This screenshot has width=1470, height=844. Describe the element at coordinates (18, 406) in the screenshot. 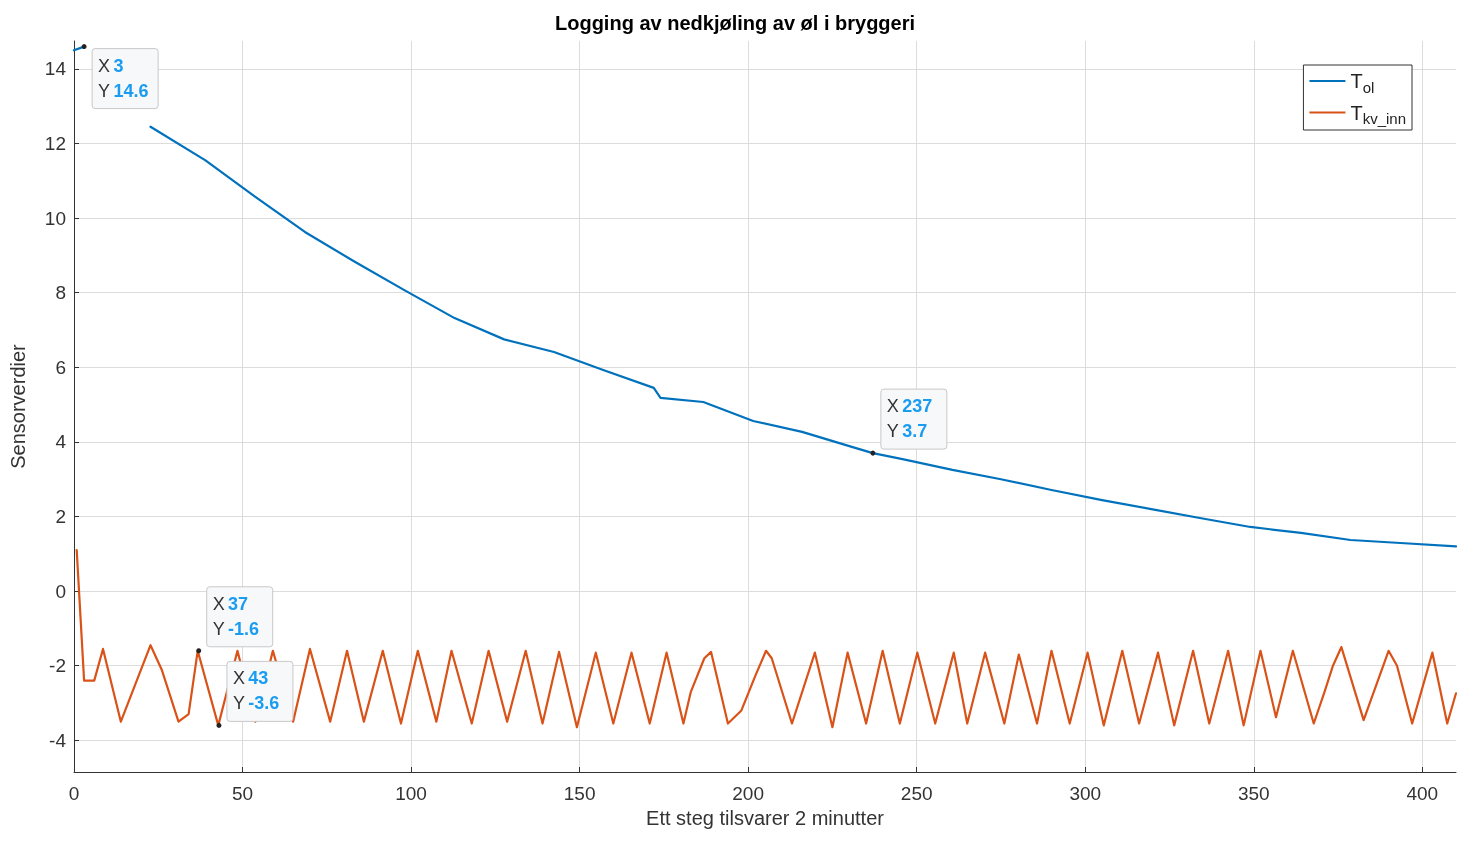

I see `y-axis-title: Sensorverdier` at that location.